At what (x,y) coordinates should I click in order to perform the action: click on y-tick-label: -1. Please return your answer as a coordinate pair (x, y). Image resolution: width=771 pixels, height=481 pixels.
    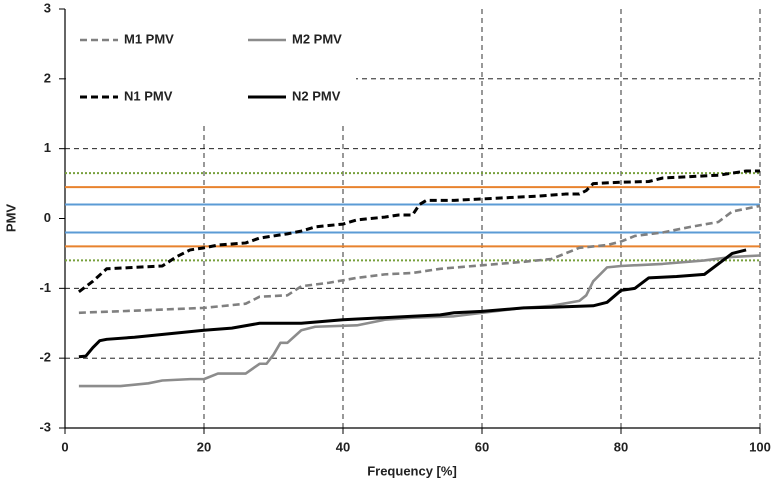
    Looking at the image, I should click on (45, 287).